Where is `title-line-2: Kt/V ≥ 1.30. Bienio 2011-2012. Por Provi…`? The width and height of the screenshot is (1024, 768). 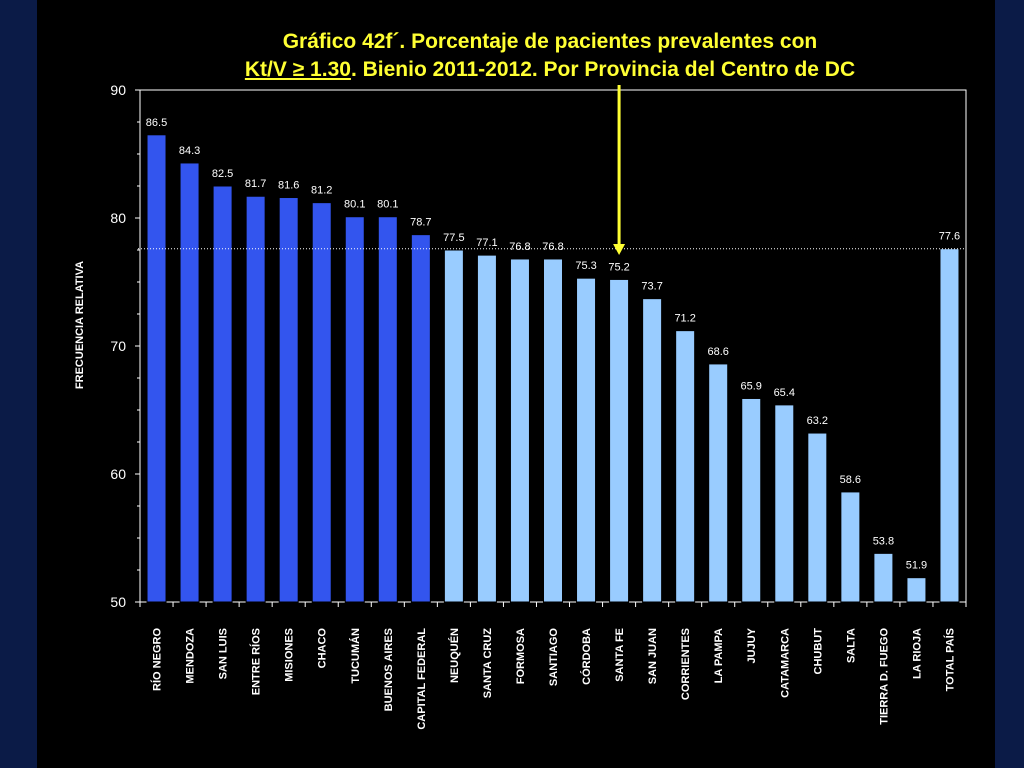 title-line-2: Kt/V ≥ 1.30. Bienio 2011-2012. Por Provi… is located at coordinates (550, 70).